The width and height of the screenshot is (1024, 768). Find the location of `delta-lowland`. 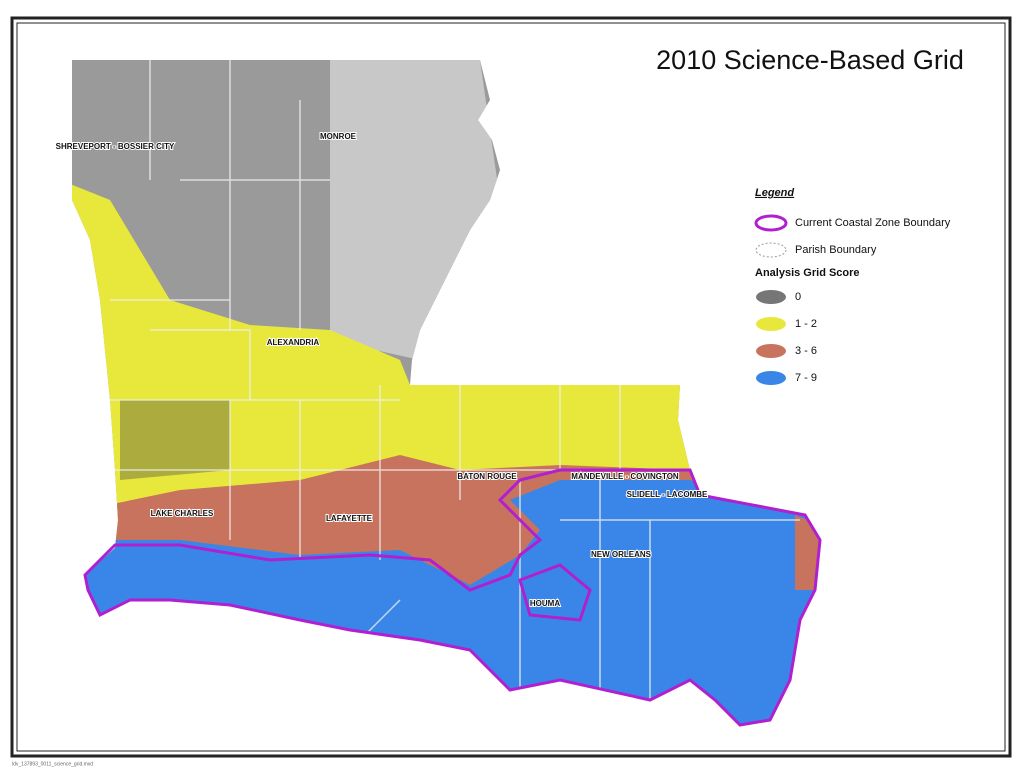

delta-lowland is located at coordinates (415, 210).